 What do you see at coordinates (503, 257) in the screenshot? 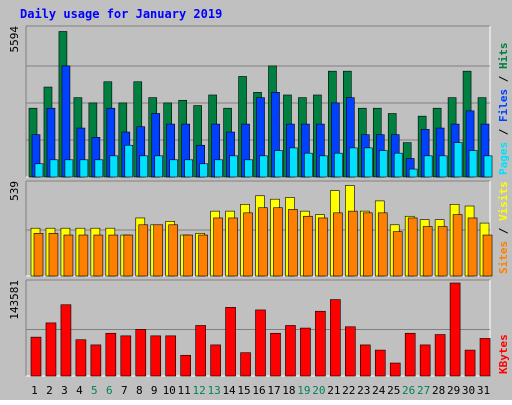
I see `legend-entry-sites: Sites` at bounding box center [503, 257].